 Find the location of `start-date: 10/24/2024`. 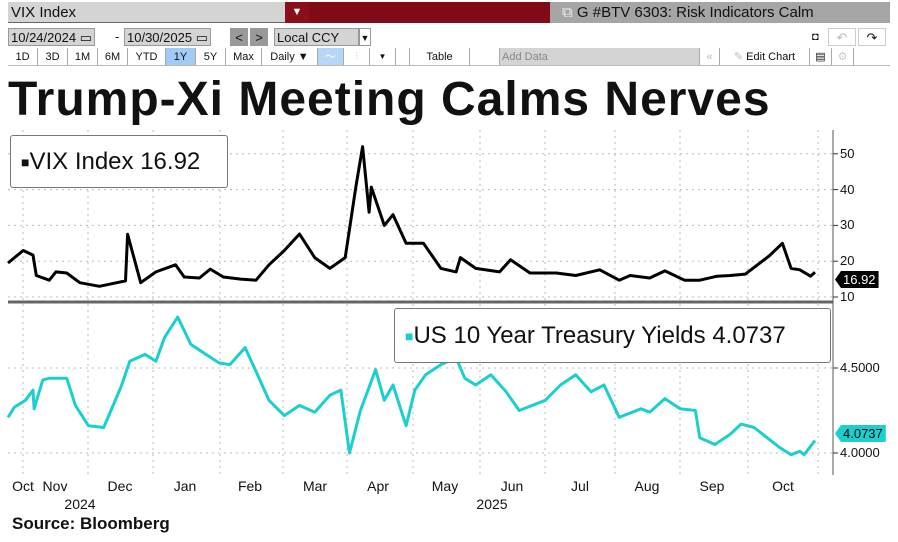

start-date: 10/24/2024 is located at coordinates (44, 37).